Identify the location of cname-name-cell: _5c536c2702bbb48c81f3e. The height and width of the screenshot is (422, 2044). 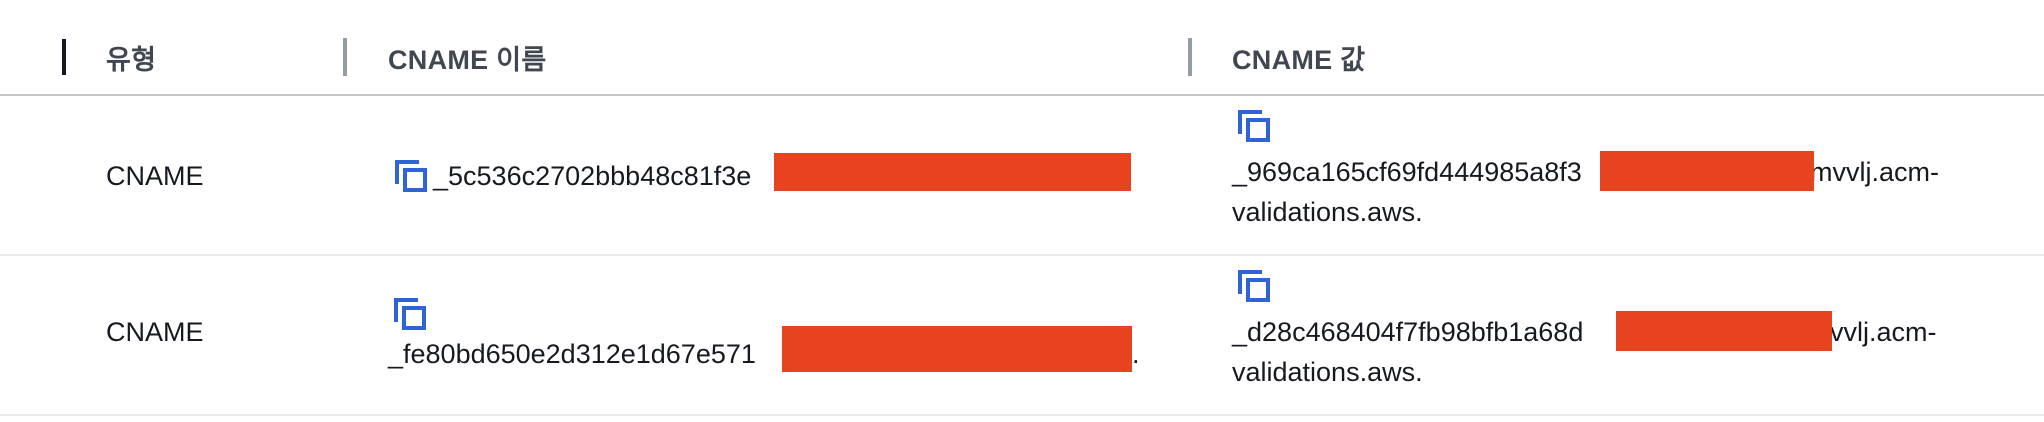
(572, 176).